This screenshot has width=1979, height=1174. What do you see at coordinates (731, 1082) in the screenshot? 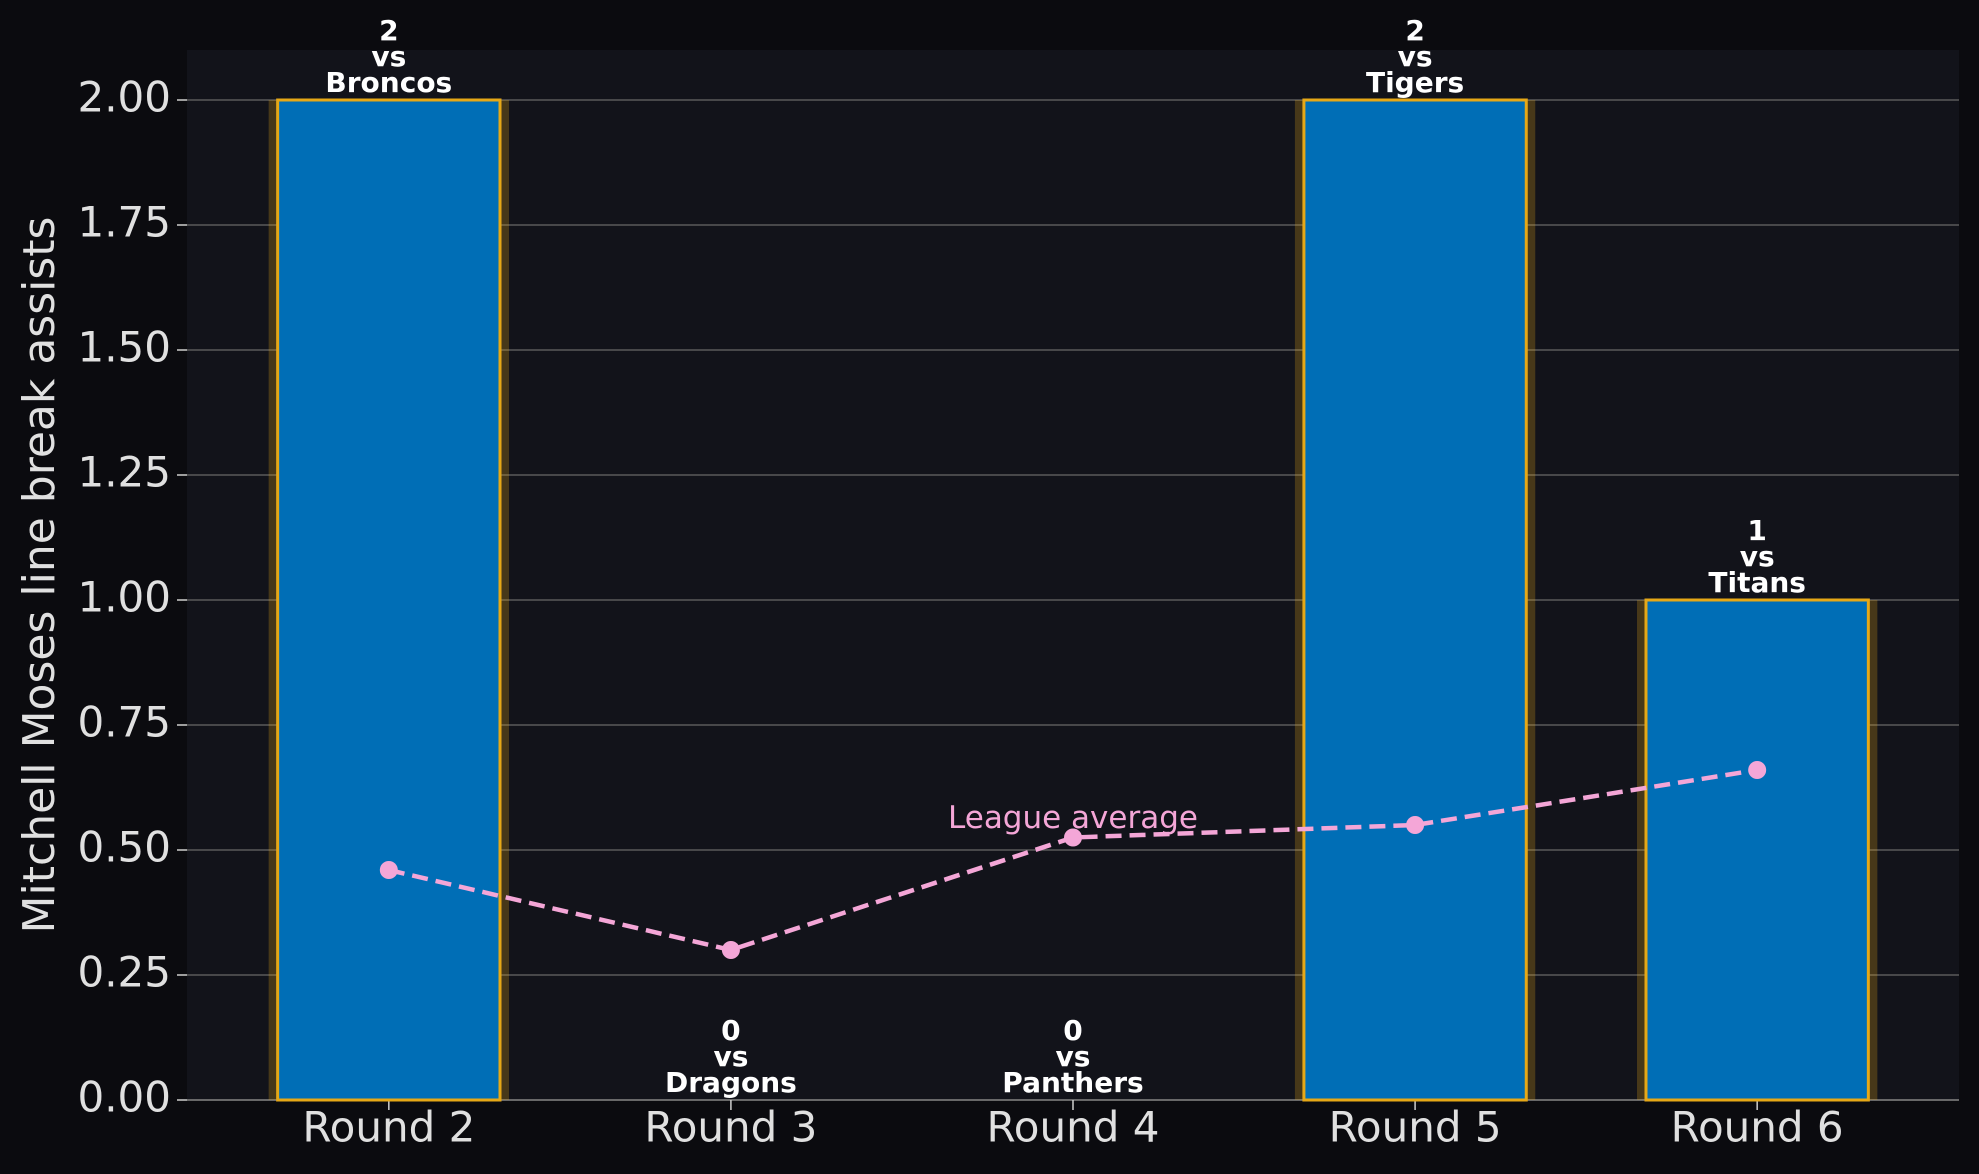
I see `value-label-opponent: Dragons` at bounding box center [731, 1082].